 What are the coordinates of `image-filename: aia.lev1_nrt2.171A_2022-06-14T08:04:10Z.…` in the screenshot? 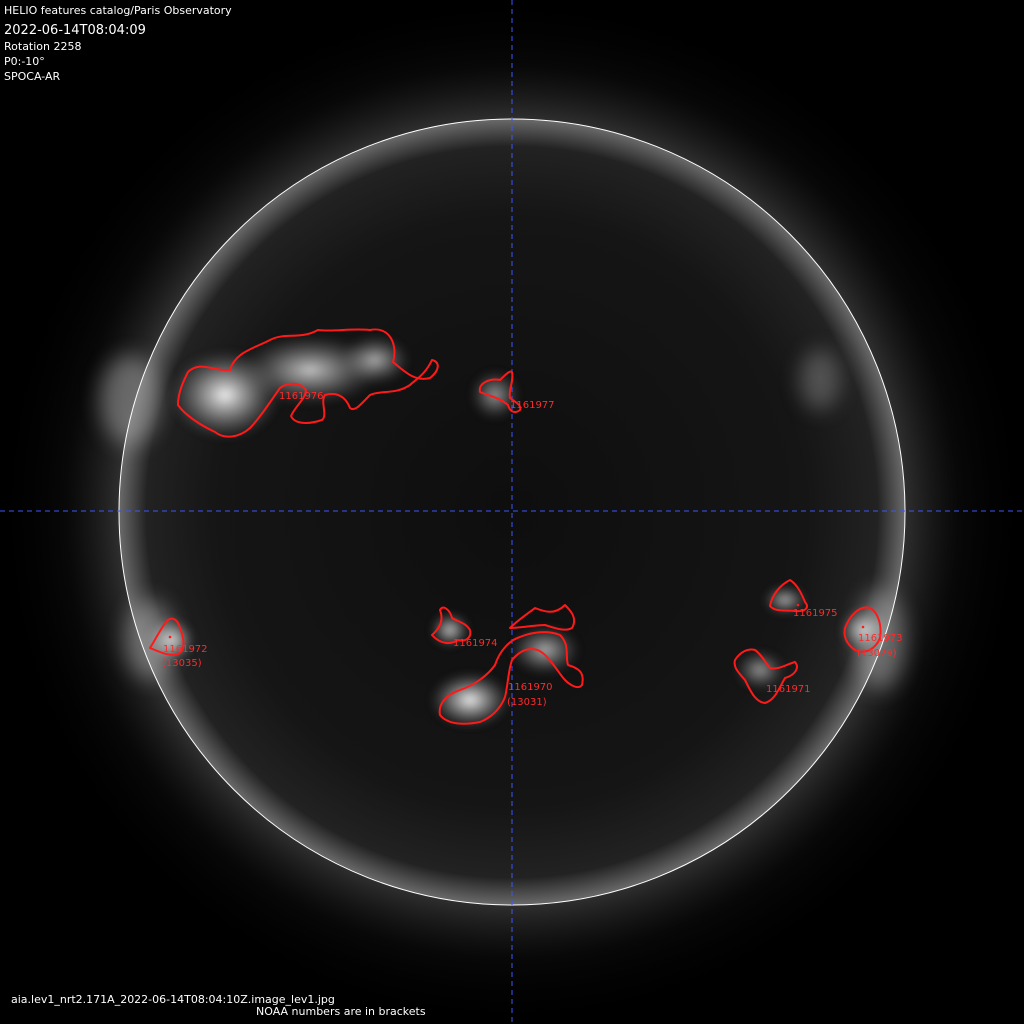 It's located at (173, 999).